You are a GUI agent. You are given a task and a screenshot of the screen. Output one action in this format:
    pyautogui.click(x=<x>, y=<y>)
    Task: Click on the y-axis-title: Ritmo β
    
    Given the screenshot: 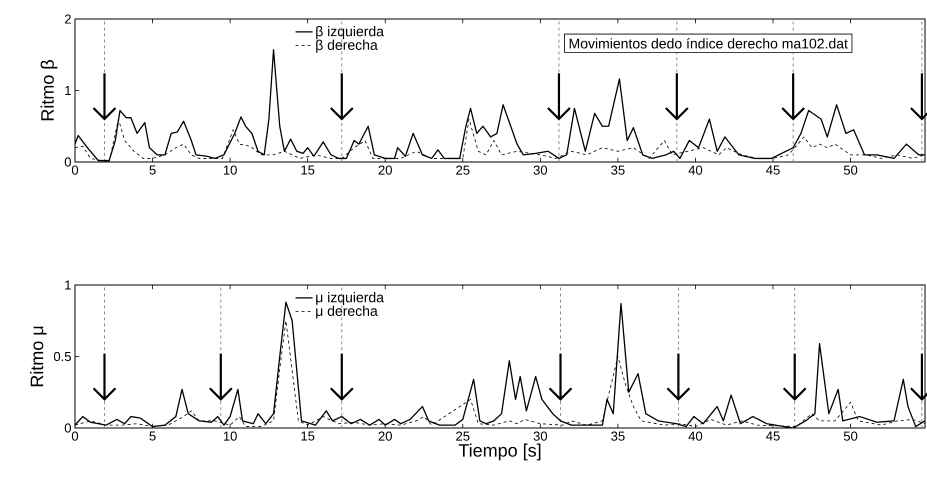 What is the action you would take?
    pyautogui.click(x=49, y=90)
    